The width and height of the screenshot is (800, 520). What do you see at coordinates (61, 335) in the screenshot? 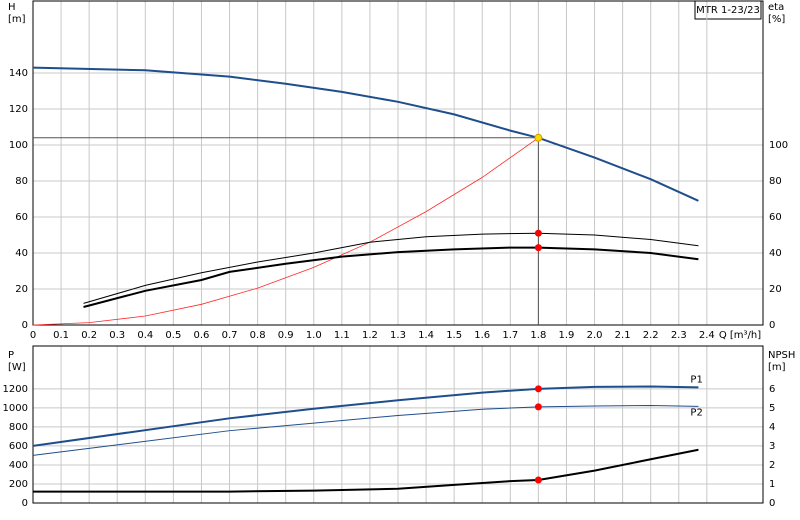
I see `x-tick-label: 0.1` at bounding box center [61, 335].